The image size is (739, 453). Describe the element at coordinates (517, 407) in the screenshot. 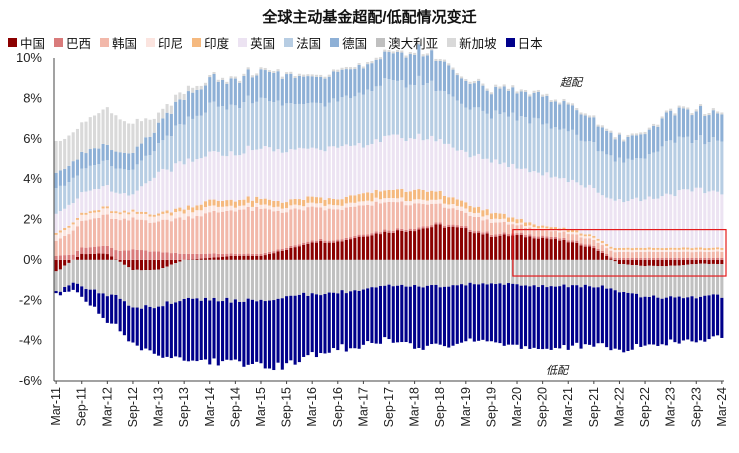

I see `x-tick-label: Mar-20` at that location.